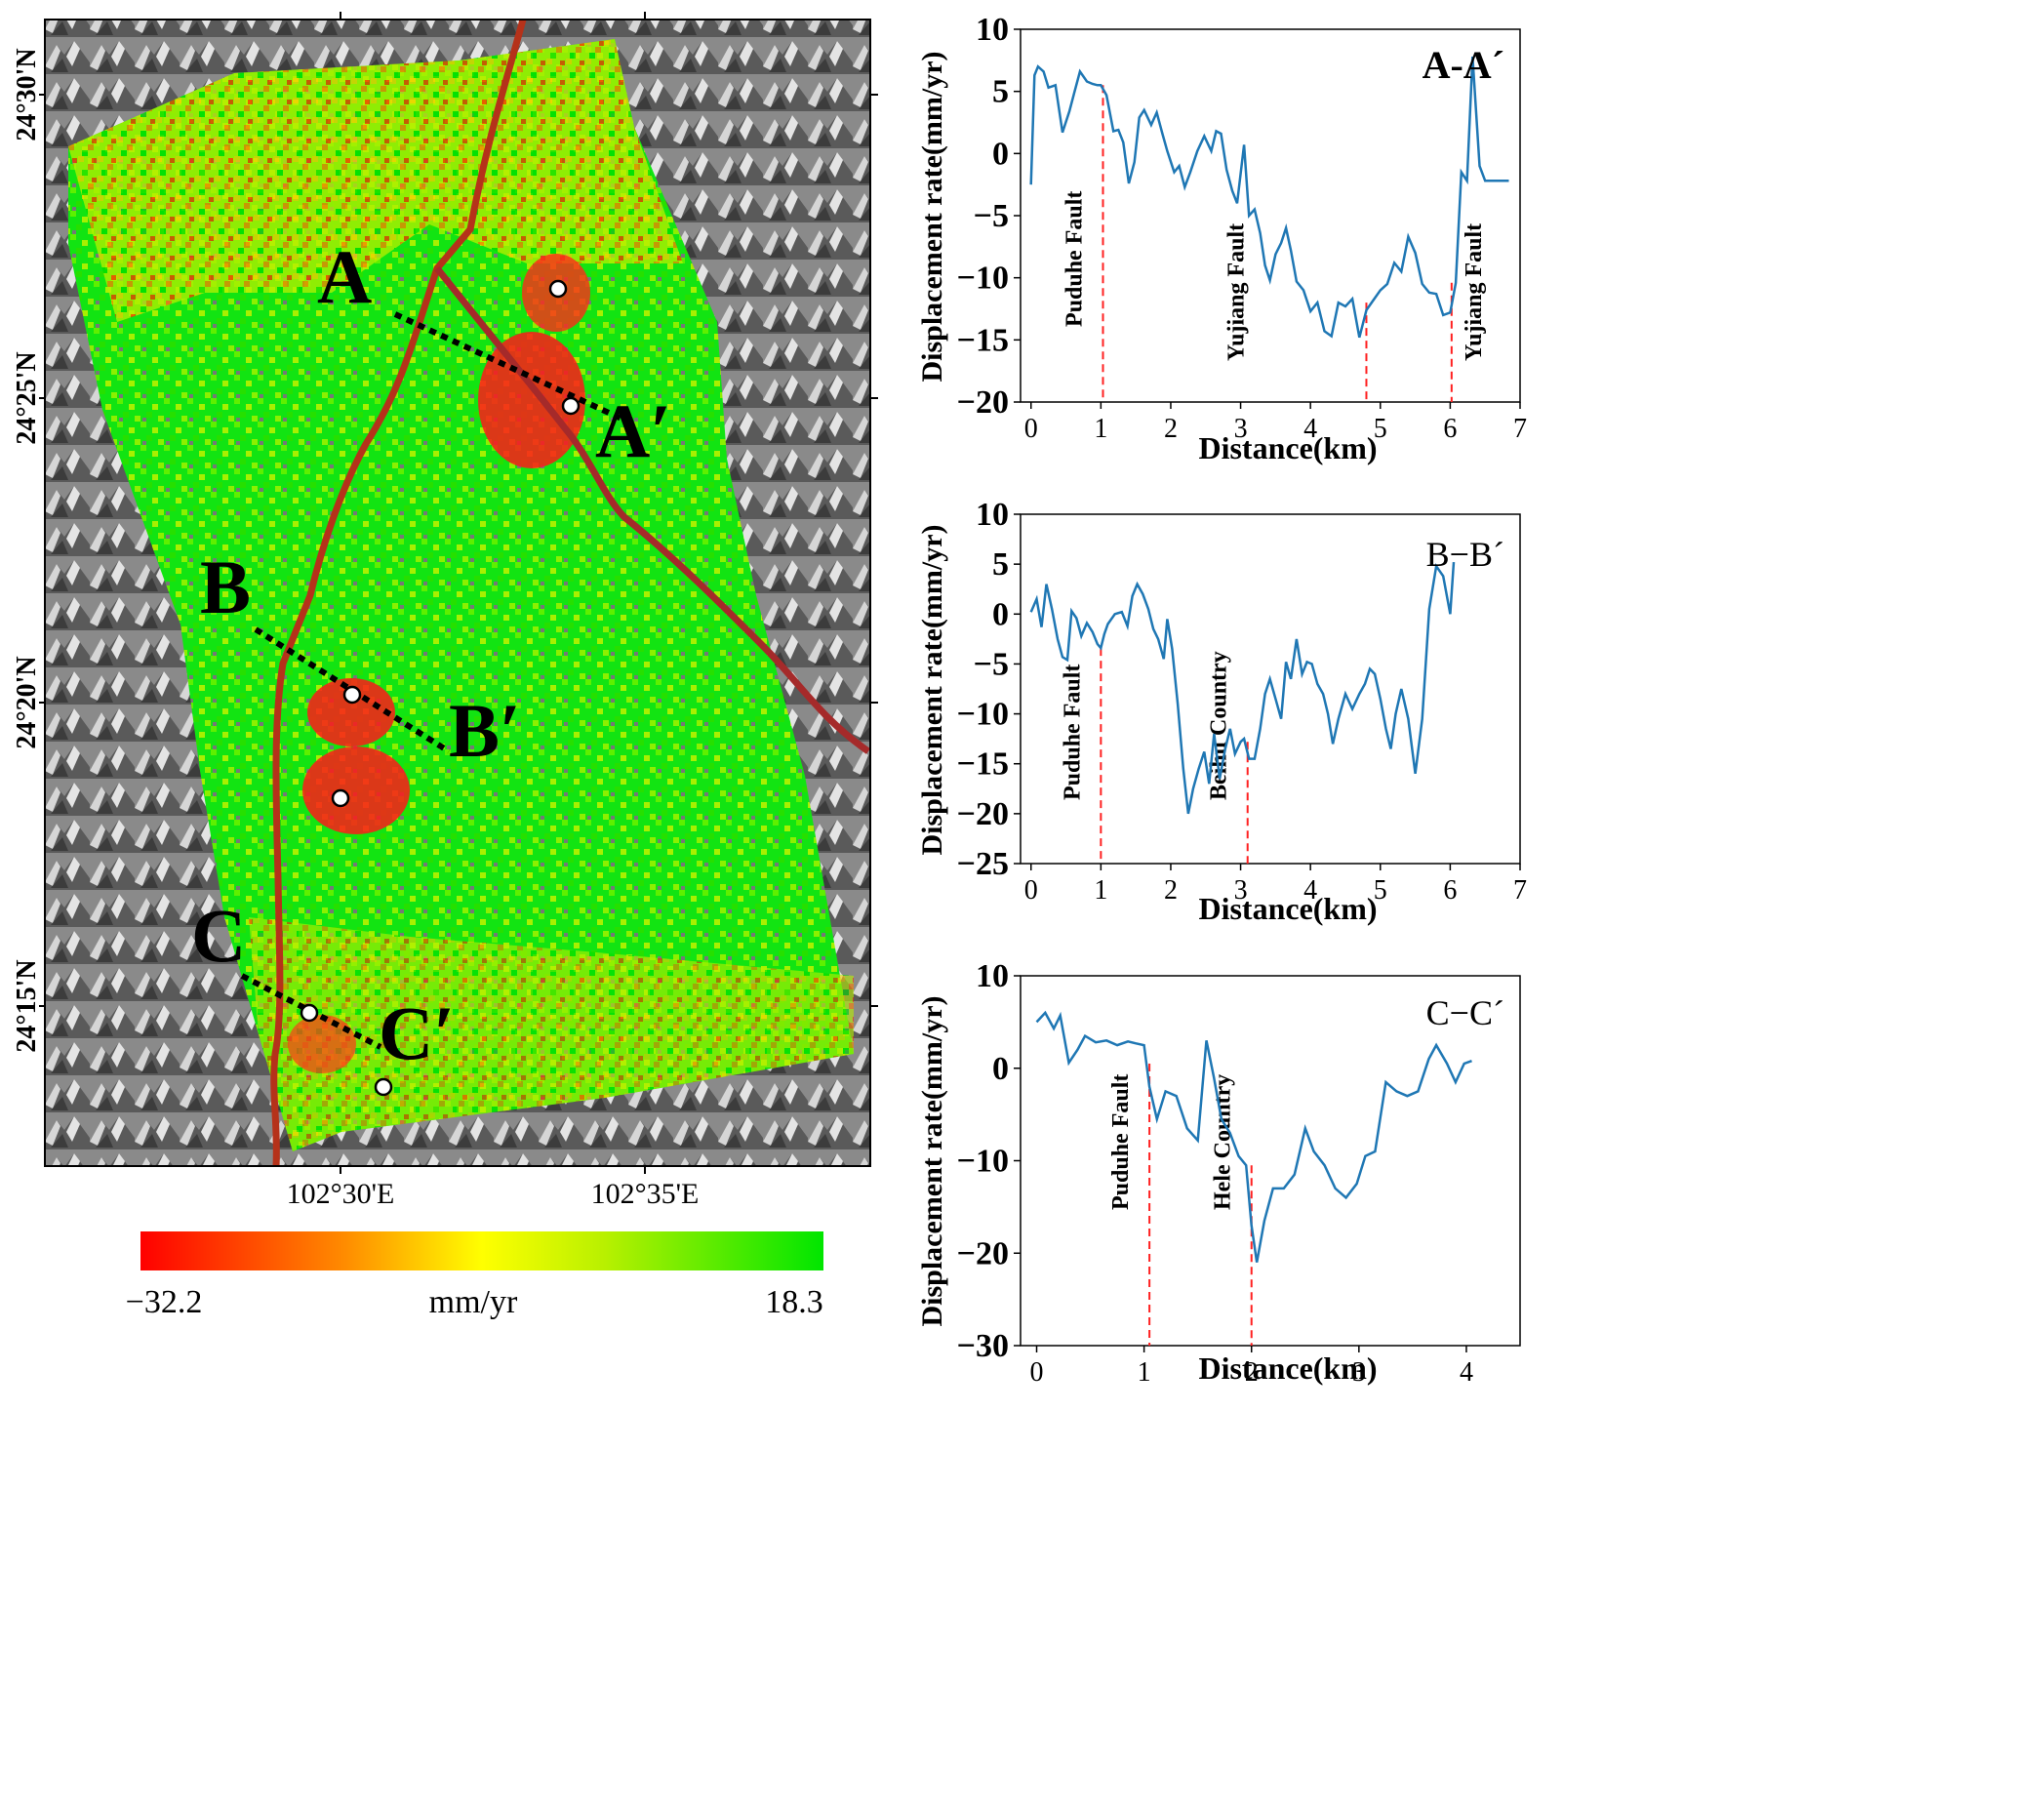  What do you see at coordinates (341, 1194) in the screenshot?
I see `lon-label: 102°30'E` at bounding box center [341, 1194].